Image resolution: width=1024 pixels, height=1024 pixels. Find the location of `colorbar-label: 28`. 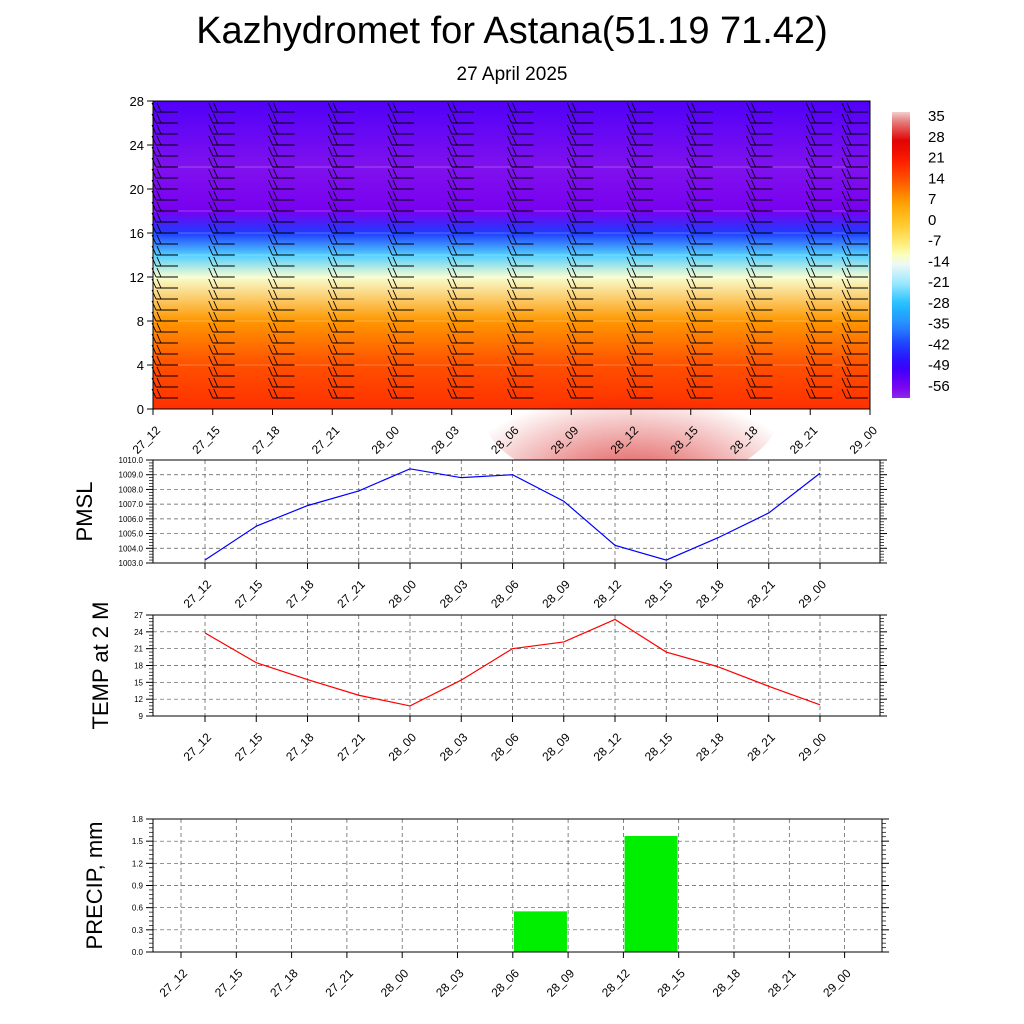

colorbar-label: 28 is located at coordinates (936, 137).